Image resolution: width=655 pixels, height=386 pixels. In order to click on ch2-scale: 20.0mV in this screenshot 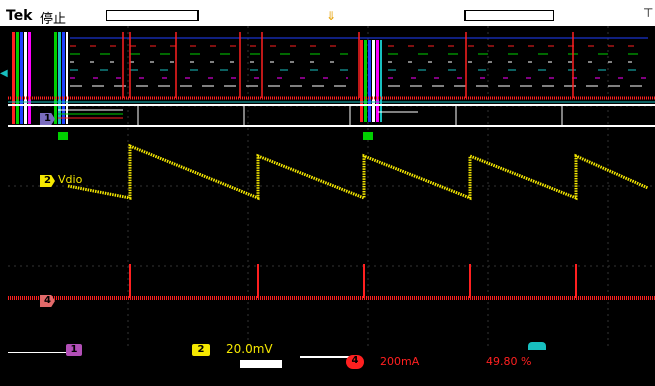, I will do `click(249, 349)`.